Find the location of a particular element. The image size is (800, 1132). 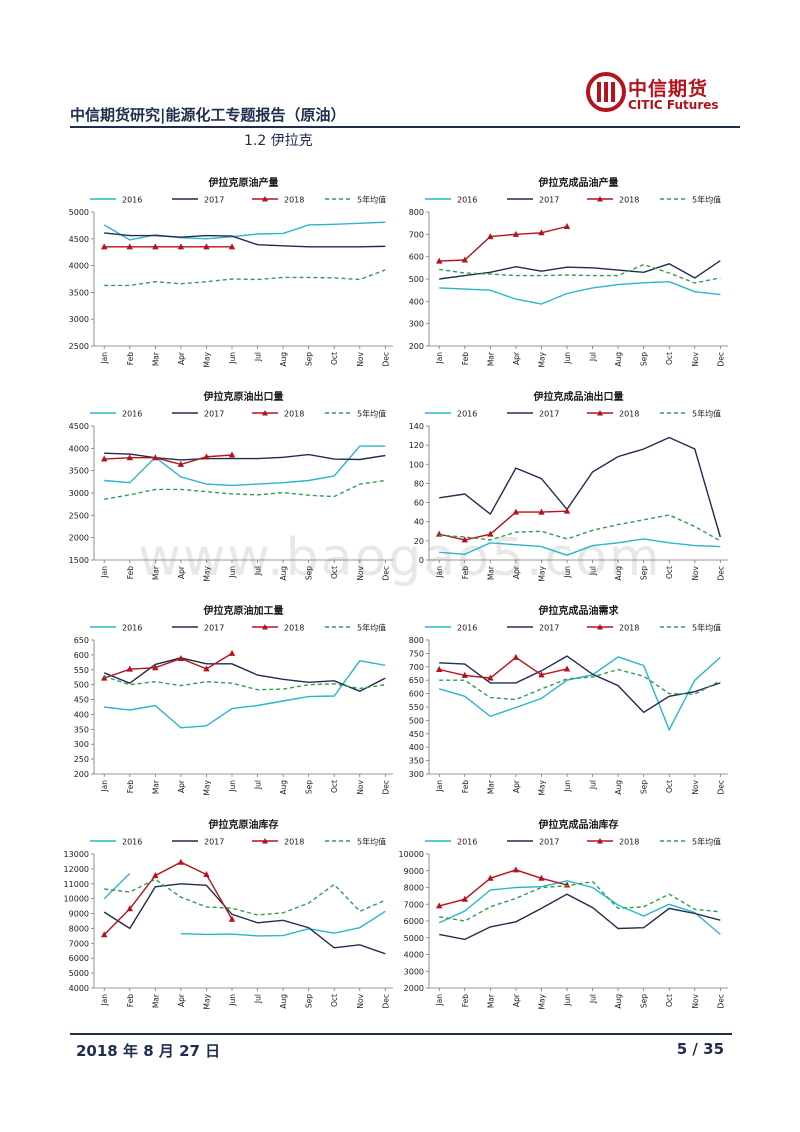

y-tick-label: 3500 is located at coordinates (79, 471).